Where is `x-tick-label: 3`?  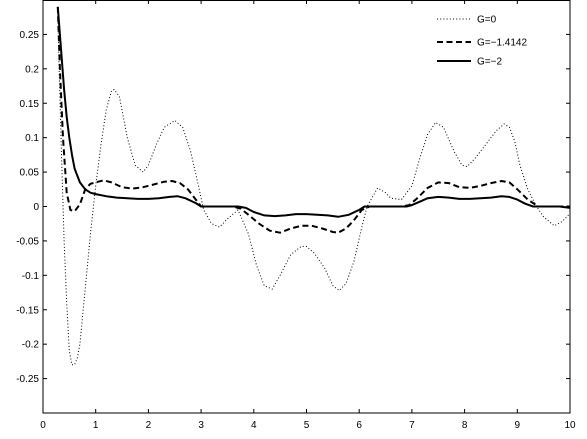 x-tick-label: 3 is located at coordinates (201, 425).